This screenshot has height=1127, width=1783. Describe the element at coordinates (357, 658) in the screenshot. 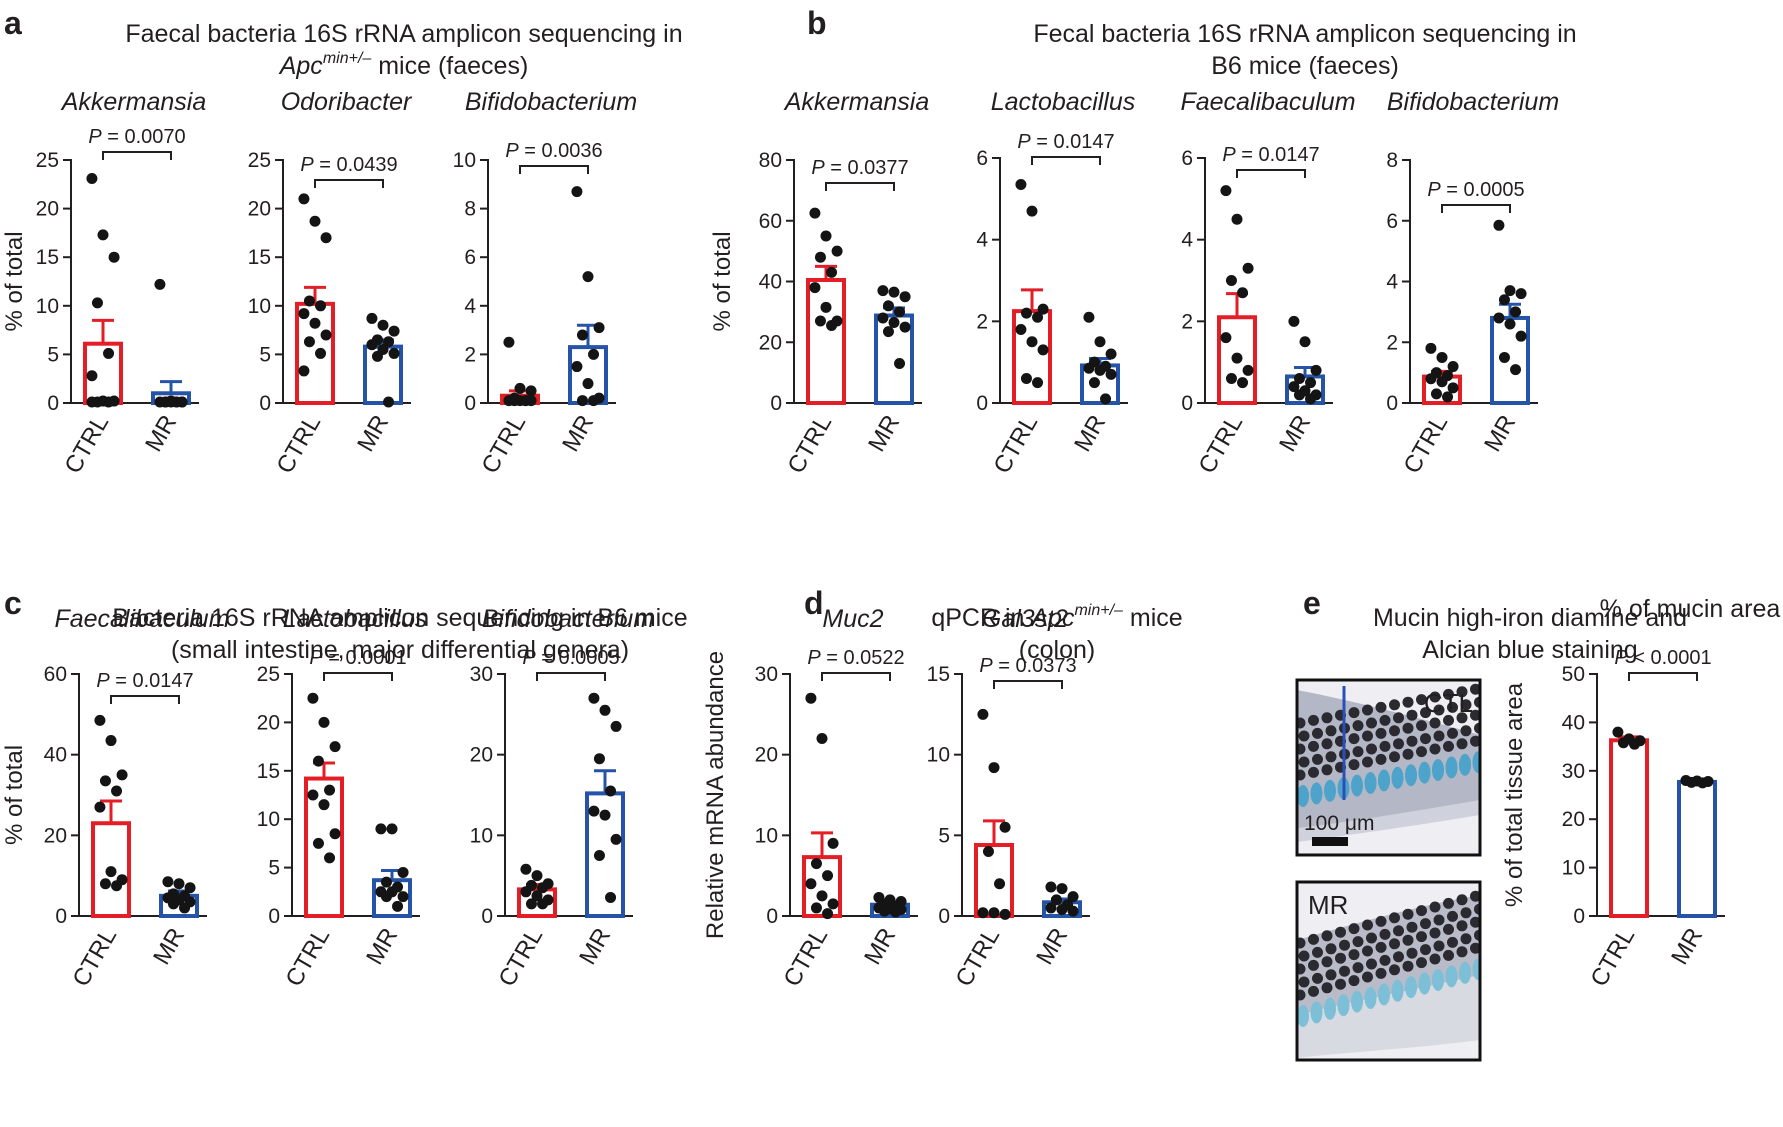

I see `p-value-label: P = 0.0001` at that location.